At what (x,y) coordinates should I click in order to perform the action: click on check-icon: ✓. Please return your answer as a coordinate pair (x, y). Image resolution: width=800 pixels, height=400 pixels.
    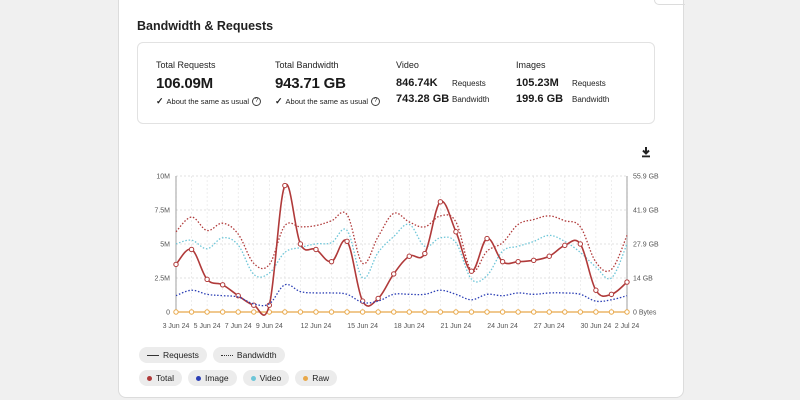
    Looking at the image, I should click on (160, 101).